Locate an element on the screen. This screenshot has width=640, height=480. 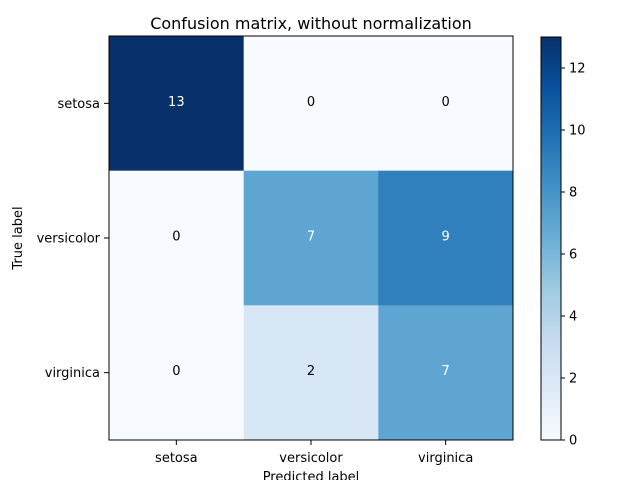
cell-value-label: 9 is located at coordinates (446, 237).